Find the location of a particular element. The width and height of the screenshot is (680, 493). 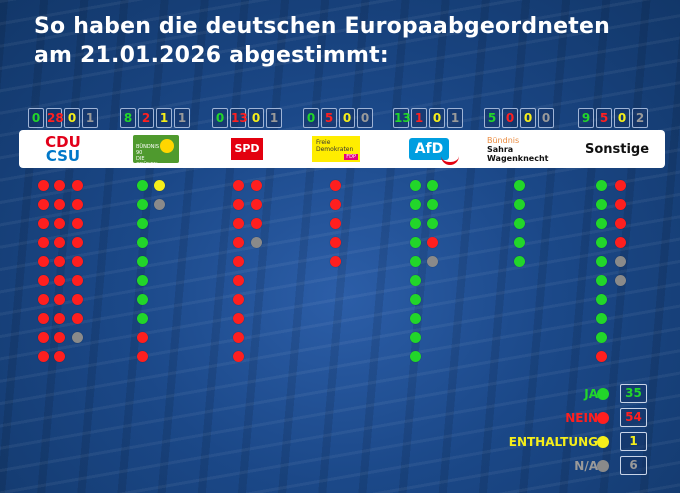

bsw-text-3: Wagenknecht is located at coordinates (518, 158).